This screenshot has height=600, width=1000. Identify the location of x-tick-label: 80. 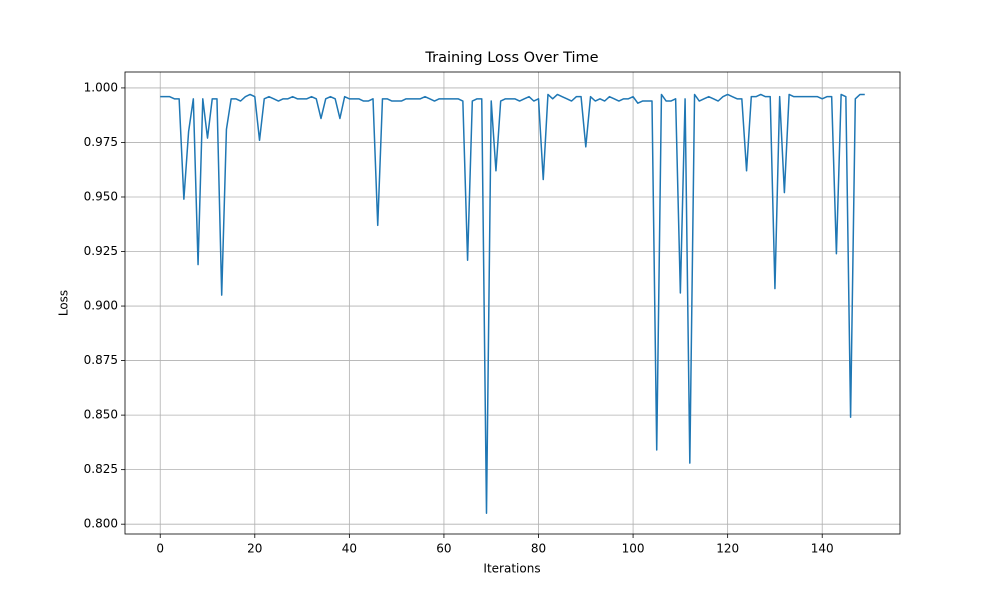
(538, 549).